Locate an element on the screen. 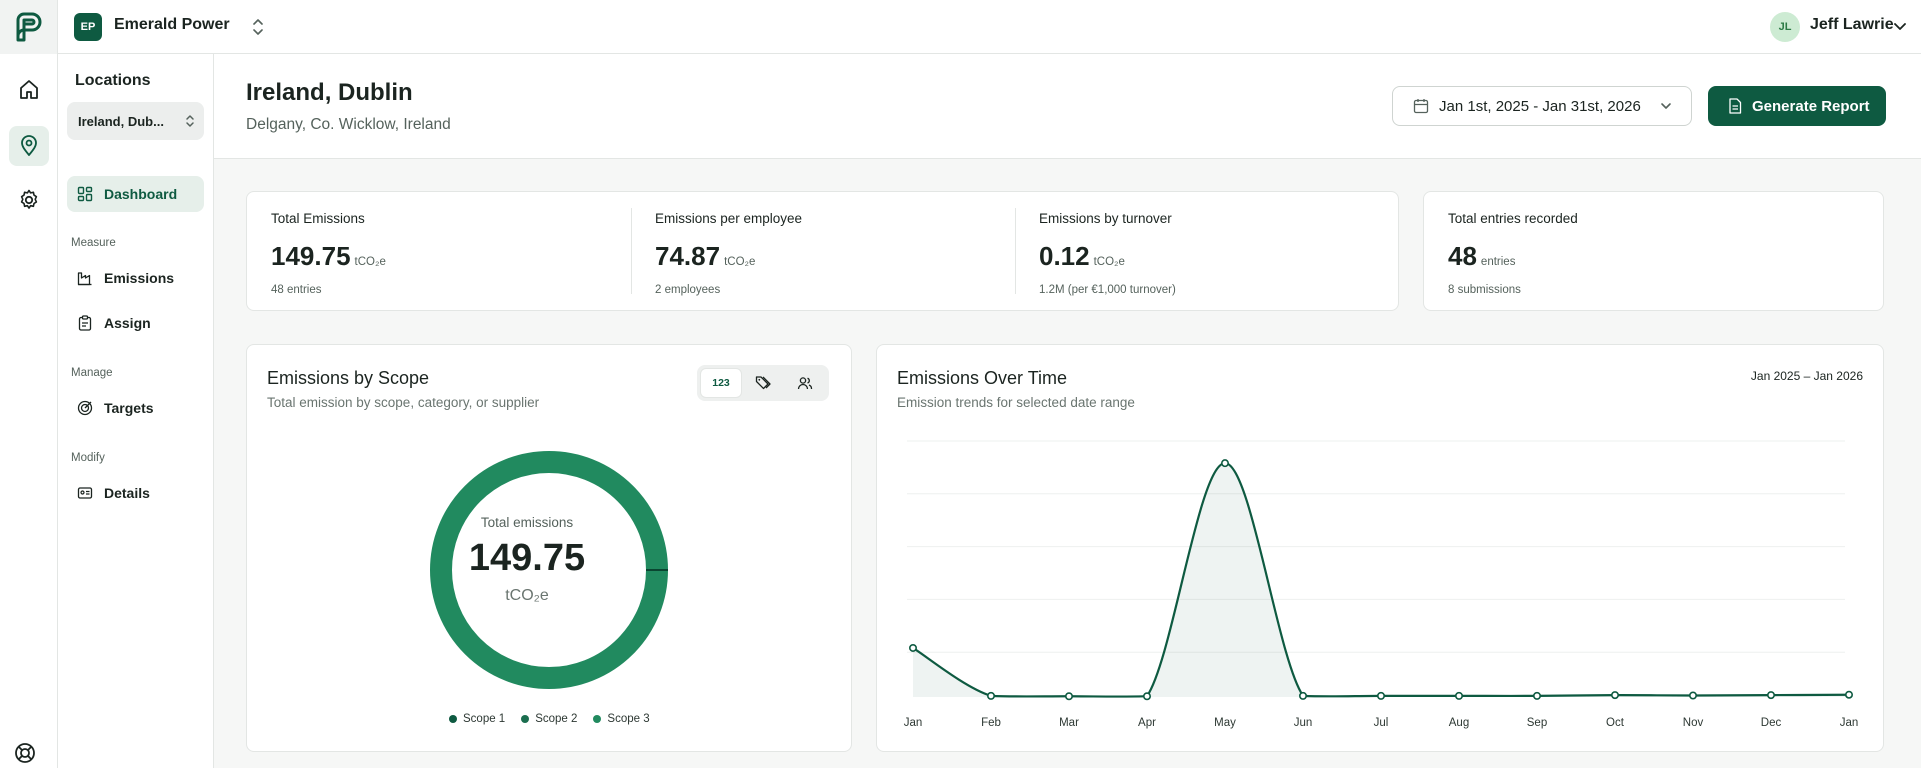 This screenshot has width=1921, height=768. sidebar-item-dashboard: Dashboard is located at coordinates (135, 194).